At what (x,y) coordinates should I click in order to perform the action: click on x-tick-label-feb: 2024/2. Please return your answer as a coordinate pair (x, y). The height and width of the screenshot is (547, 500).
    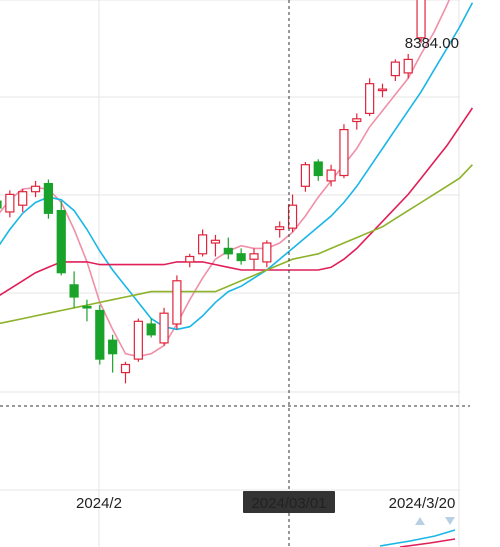
    Looking at the image, I should click on (99, 503).